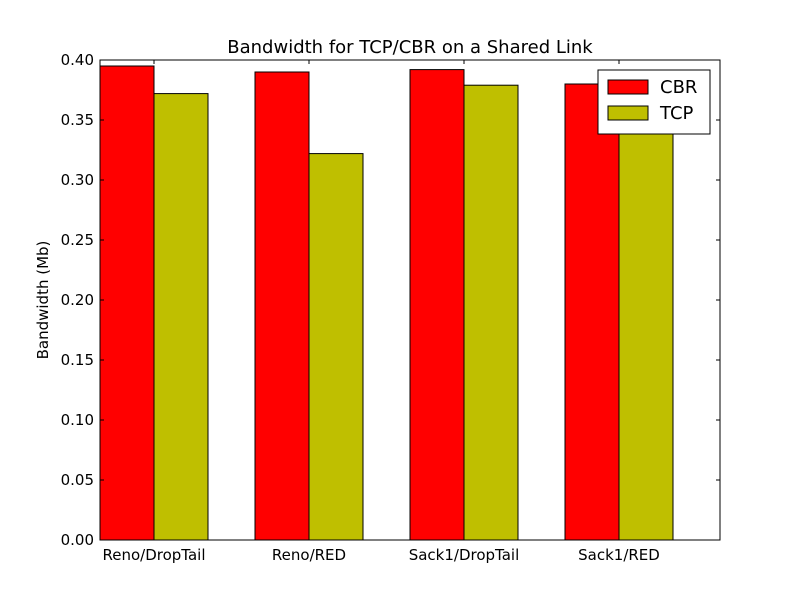  I want to click on legend-label-tcp: TCP, so click(676, 113).